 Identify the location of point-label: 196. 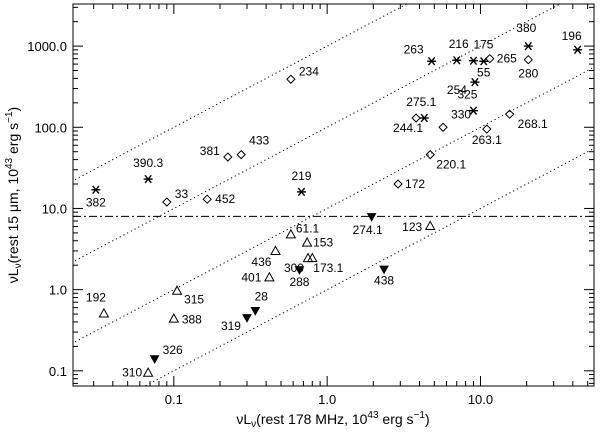
(572, 36).